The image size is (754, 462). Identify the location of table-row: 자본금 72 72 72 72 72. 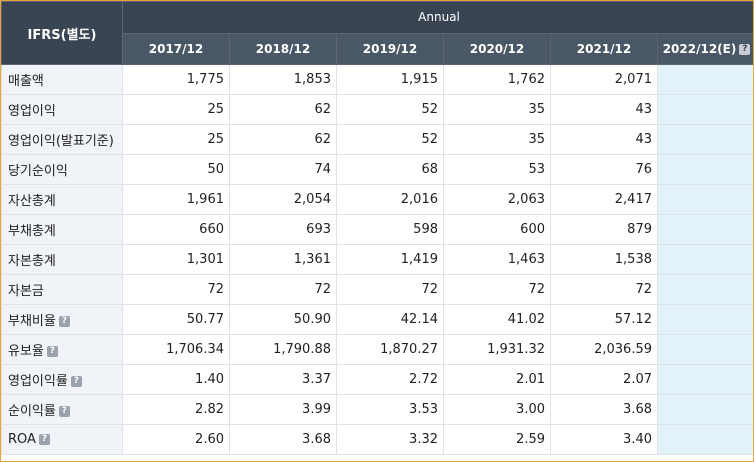
(377, 289).